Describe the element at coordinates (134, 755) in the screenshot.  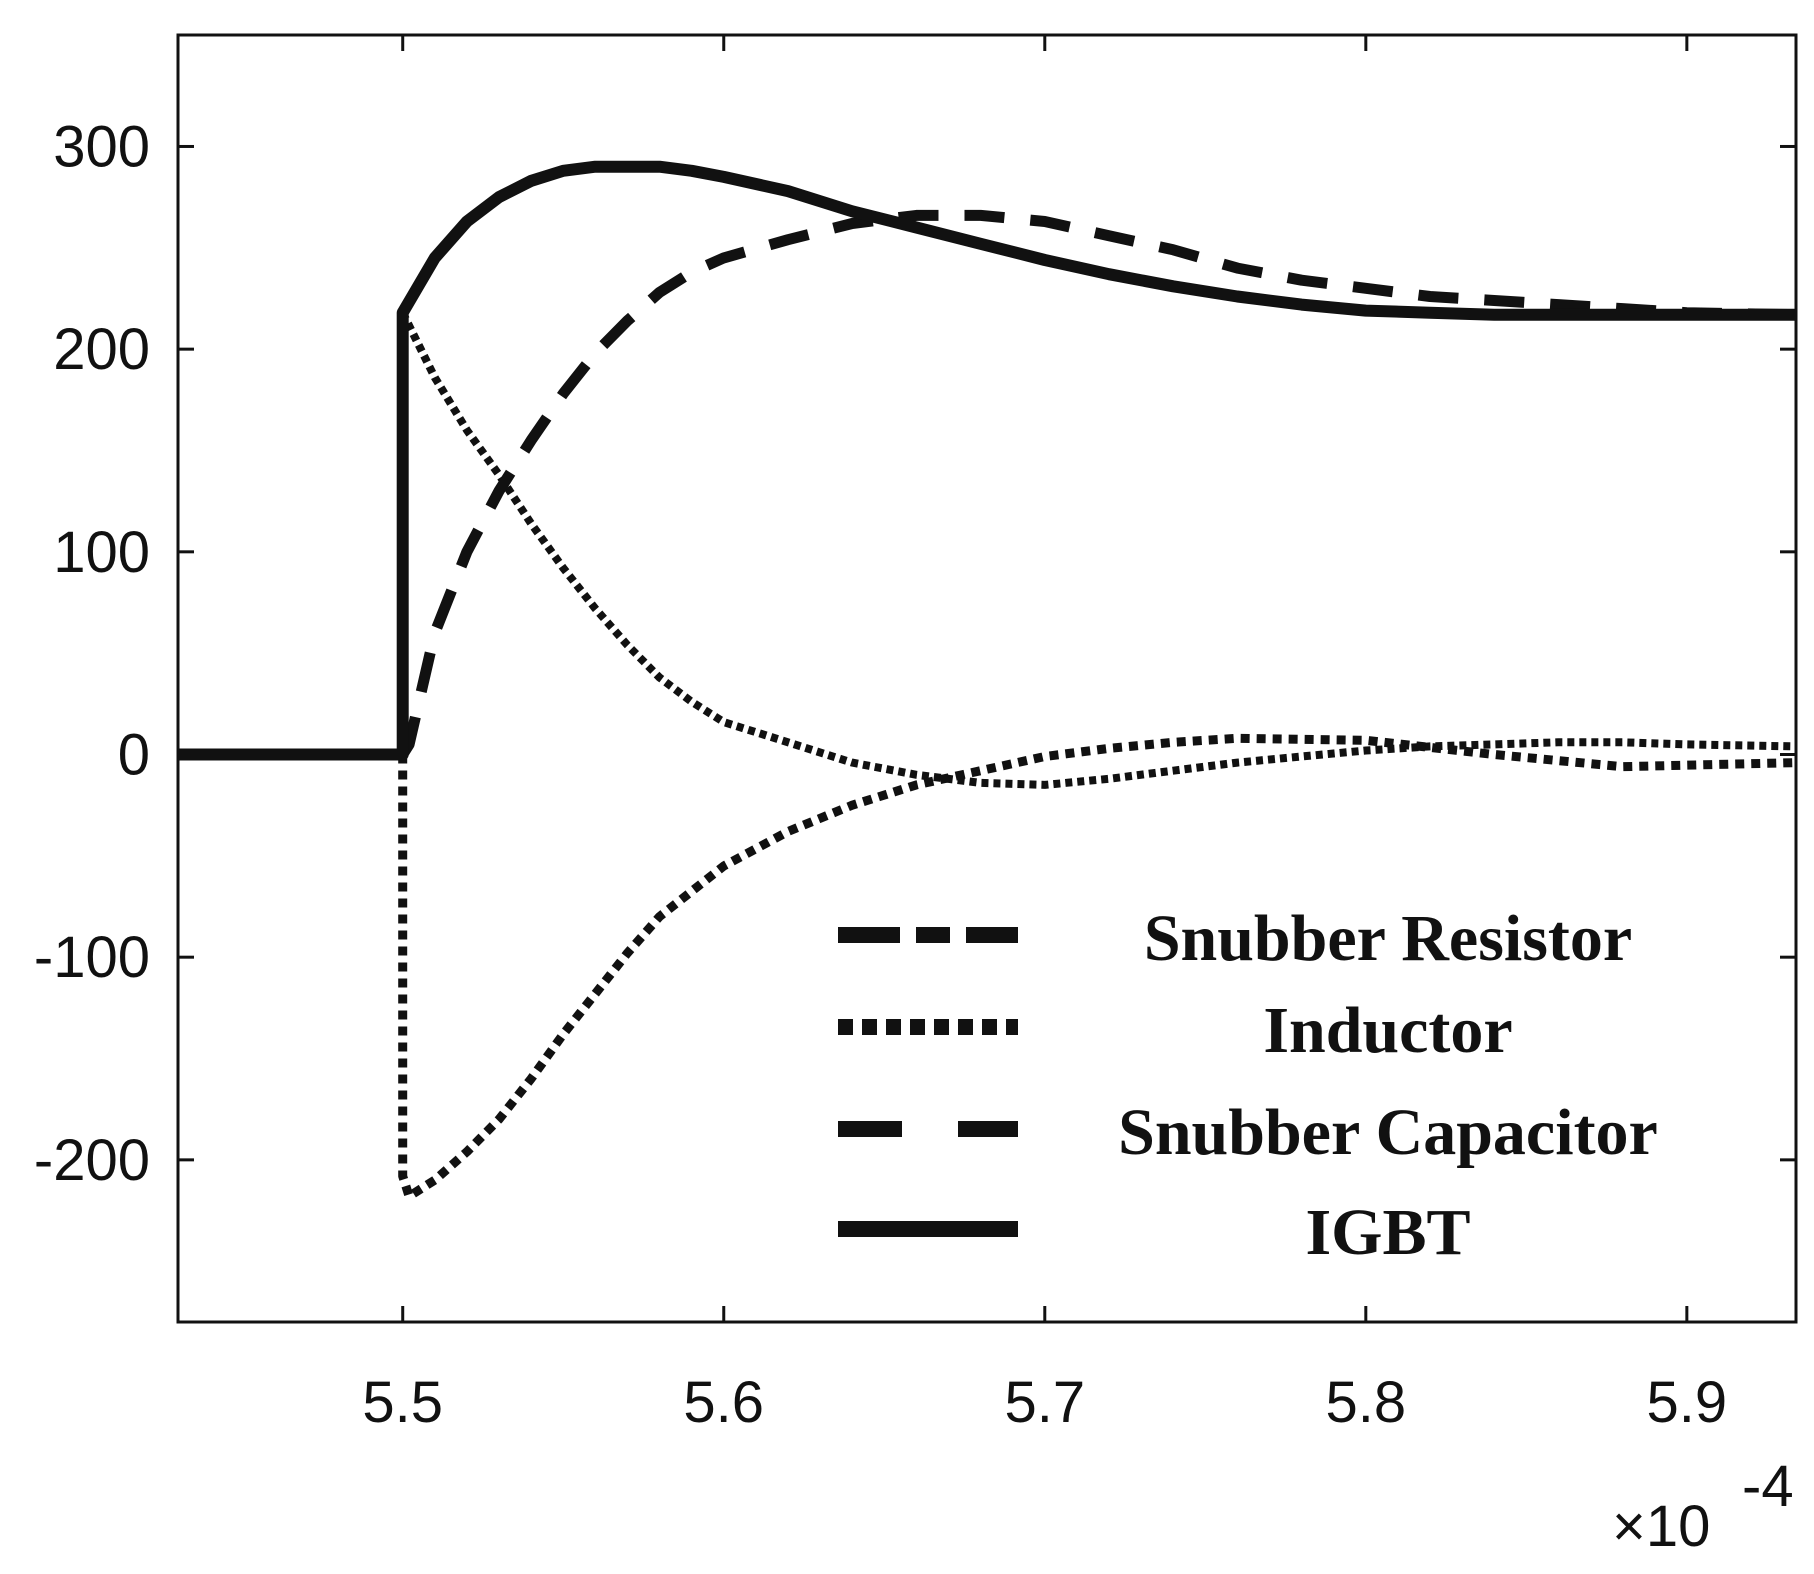
I see `y-tick-label: 0` at that location.